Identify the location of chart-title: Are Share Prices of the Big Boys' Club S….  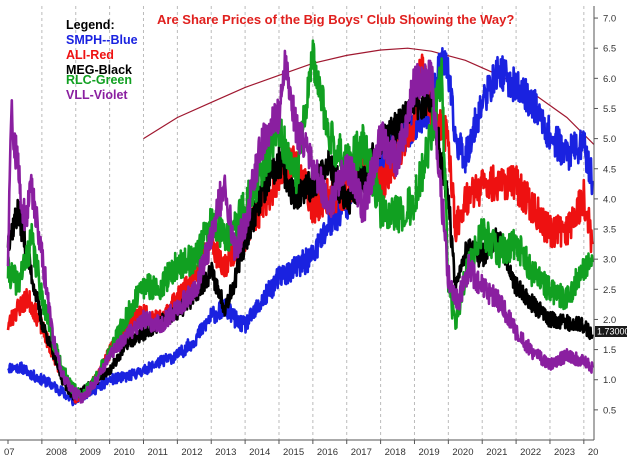
(335, 19).